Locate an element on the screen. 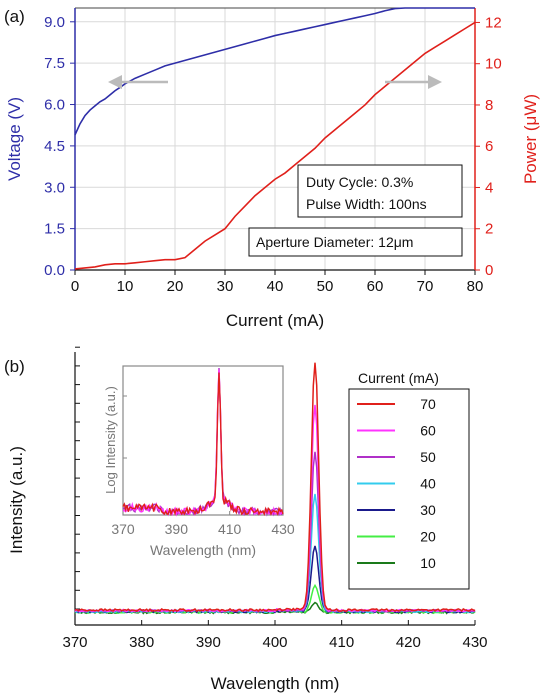 The height and width of the screenshot is (694, 542). legend-label-30: 30 is located at coordinates (428, 510).